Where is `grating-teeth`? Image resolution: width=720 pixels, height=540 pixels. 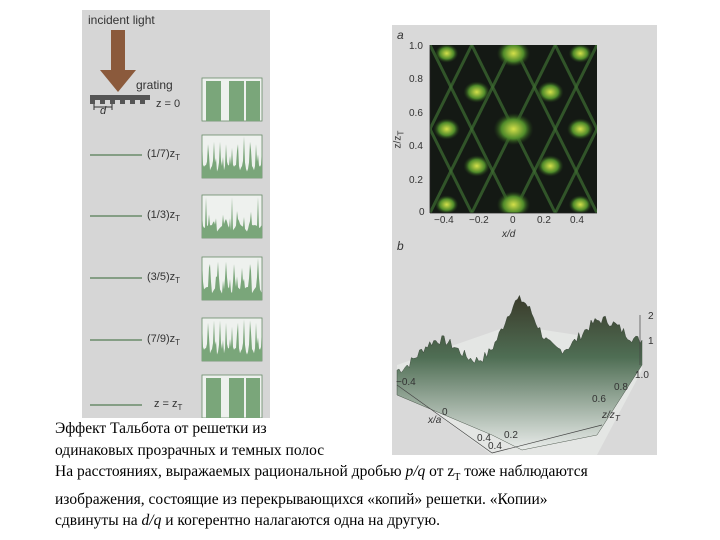
grating-teeth is located at coordinates (117, 102).